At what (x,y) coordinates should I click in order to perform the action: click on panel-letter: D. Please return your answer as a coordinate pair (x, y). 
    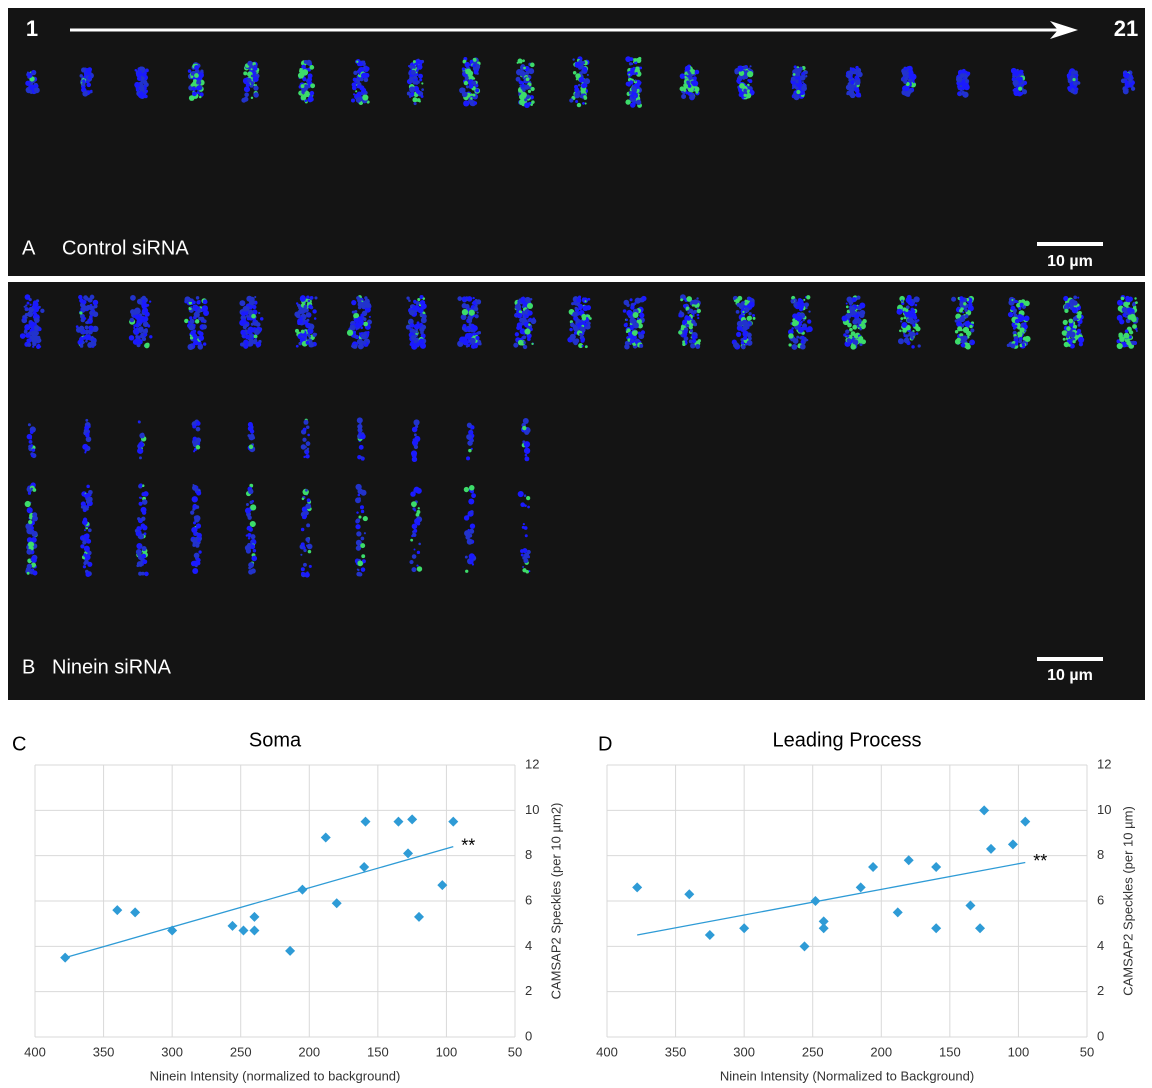
    Looking at the image, I should click on (605, 744).